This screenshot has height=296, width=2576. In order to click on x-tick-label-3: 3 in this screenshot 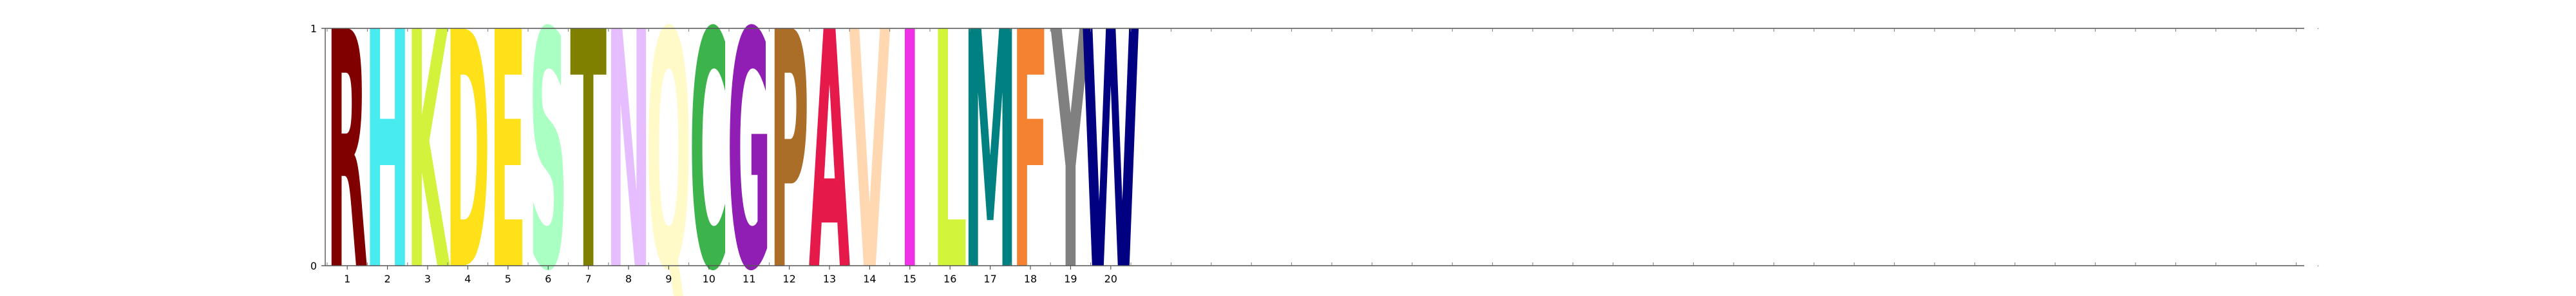, I will do `click(428, 279)`.